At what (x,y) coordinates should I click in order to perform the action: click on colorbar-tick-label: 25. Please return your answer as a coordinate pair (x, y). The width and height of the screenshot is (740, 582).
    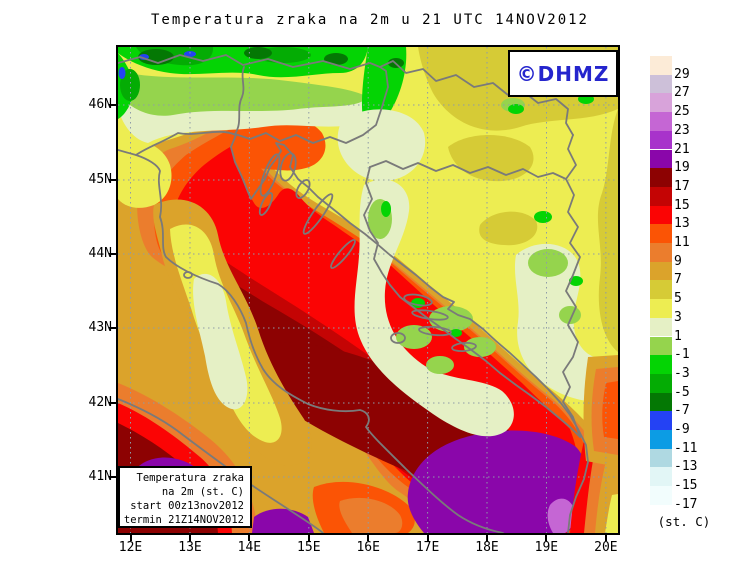
    Looking at the image, I should click on (682, 112).